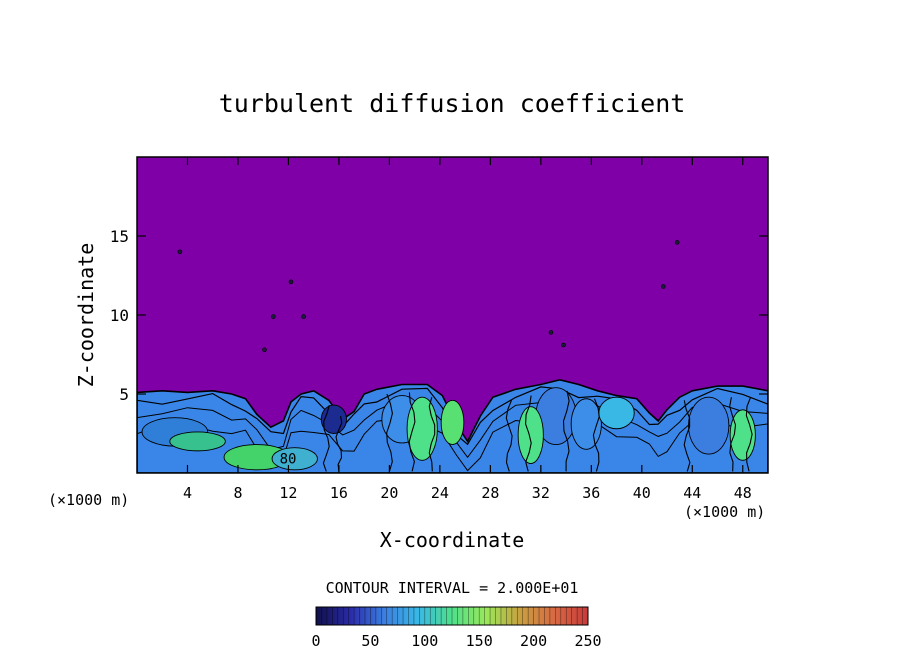 The width and height of the screenshot is (904, 654). I want to click on x-tick-label: 24, so click(440, 493).